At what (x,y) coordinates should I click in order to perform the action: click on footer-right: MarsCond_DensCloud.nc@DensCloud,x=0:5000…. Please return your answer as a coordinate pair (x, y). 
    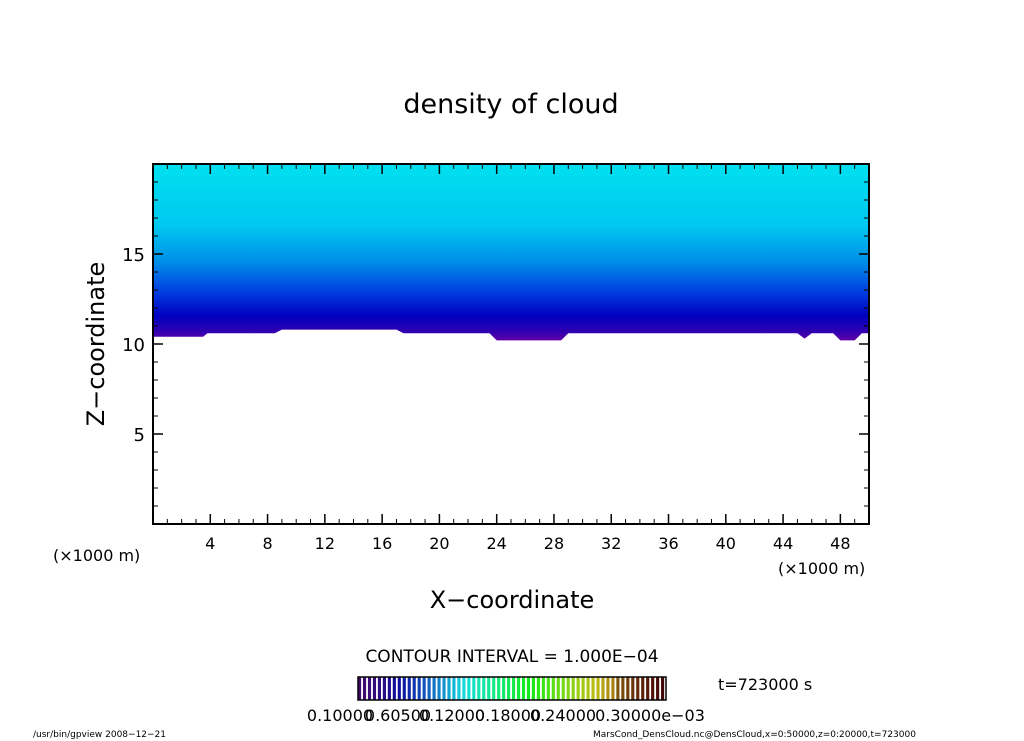
    Looking at the image, I should click on (754, 735).